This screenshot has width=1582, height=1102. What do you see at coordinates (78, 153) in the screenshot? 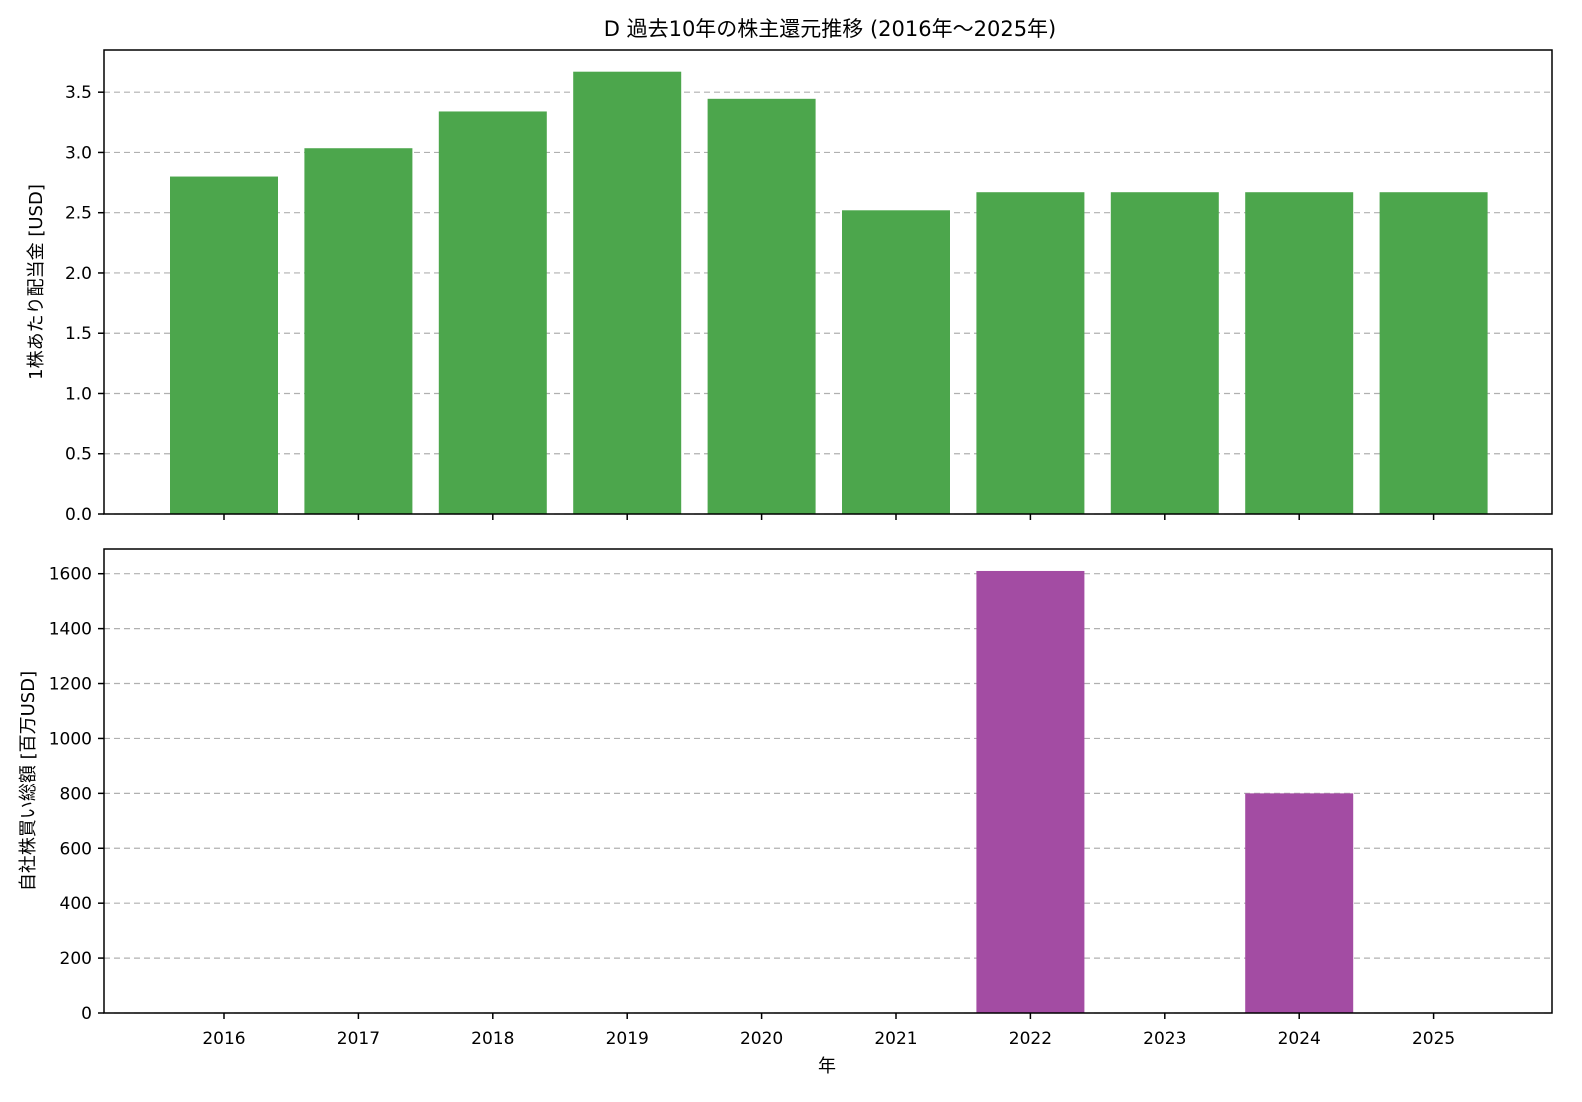
I see `y-tick-label: 3.0` at bounding box center [78, 153].